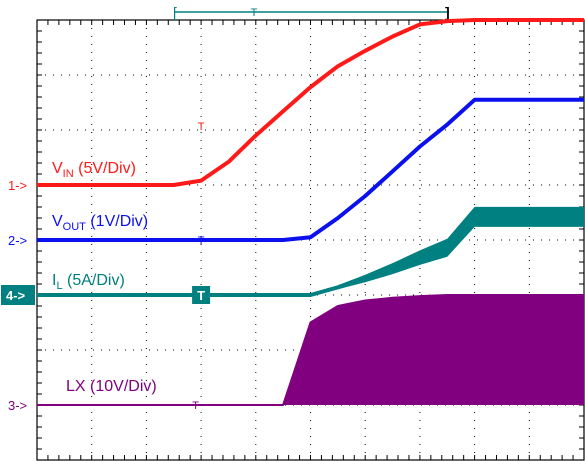  What do you see at coordinates (54, 280) in the screenshot?
I see `series-label-main-il: I` at bounding box center [54, 280].